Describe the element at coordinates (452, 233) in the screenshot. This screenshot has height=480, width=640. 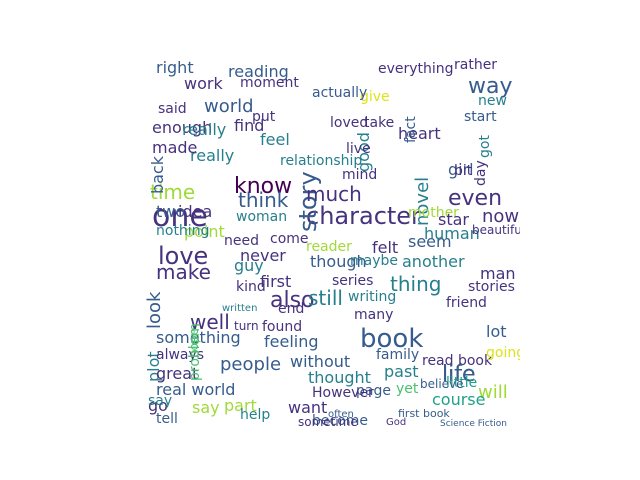
I see `word-70: human` at that location.